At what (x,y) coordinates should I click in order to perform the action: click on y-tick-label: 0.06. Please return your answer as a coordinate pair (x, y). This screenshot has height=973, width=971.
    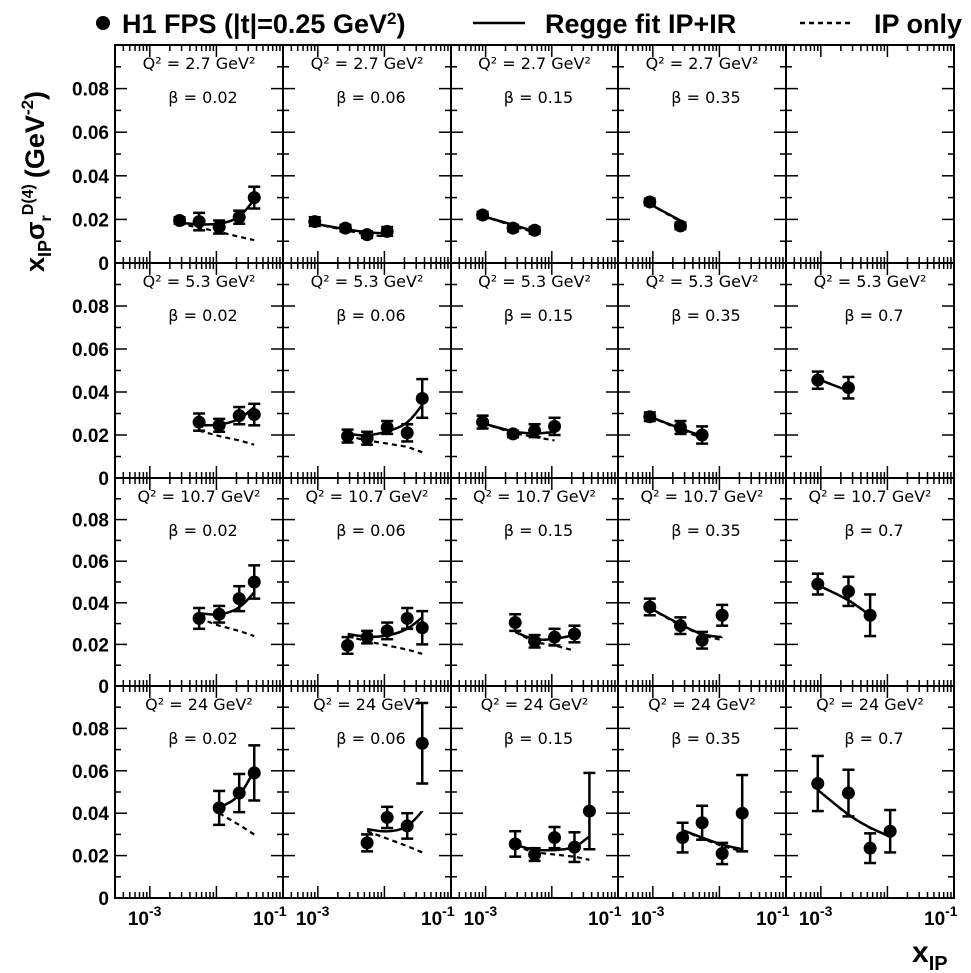
    Looking at the image, I should click on (90, 350).